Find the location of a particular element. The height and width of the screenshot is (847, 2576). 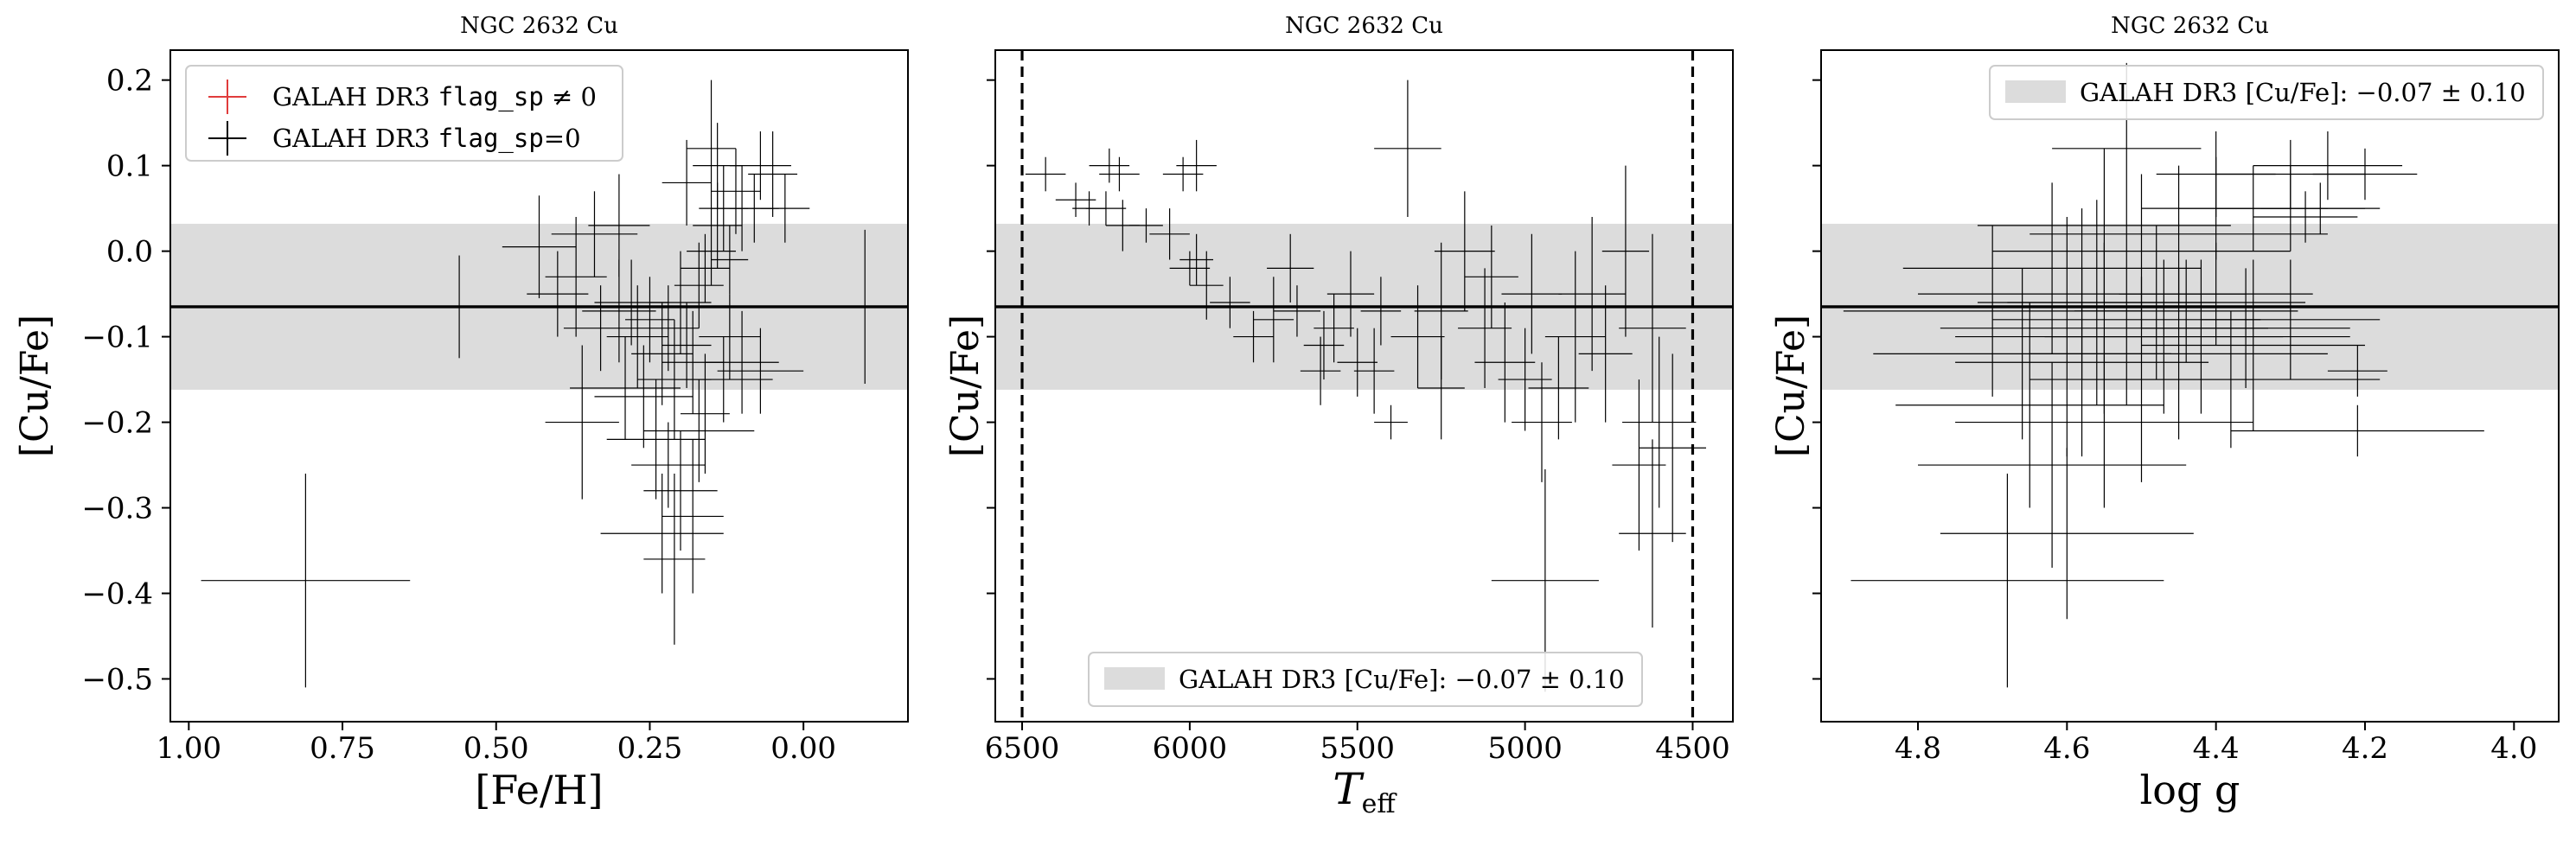

legend: GALAH DR3 [Cu/Fe]: −0.07 ± 0.10 is located at coordinates (2267, 92).